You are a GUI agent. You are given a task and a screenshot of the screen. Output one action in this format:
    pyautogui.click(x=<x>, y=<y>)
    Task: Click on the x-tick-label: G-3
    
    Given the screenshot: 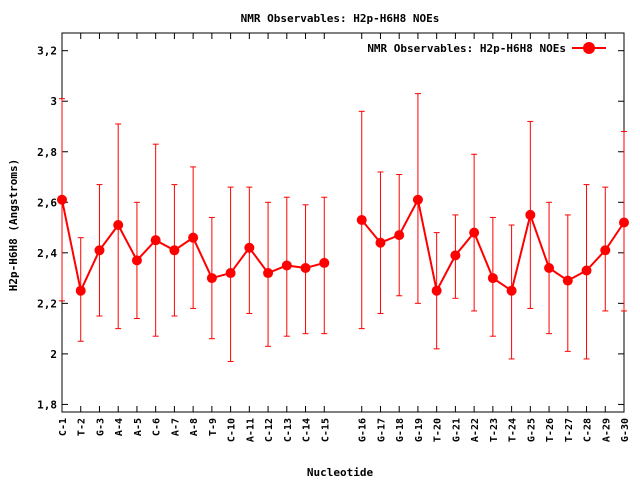 What is the action you would take?
    pyautogui.click(x=100, y=427)
    